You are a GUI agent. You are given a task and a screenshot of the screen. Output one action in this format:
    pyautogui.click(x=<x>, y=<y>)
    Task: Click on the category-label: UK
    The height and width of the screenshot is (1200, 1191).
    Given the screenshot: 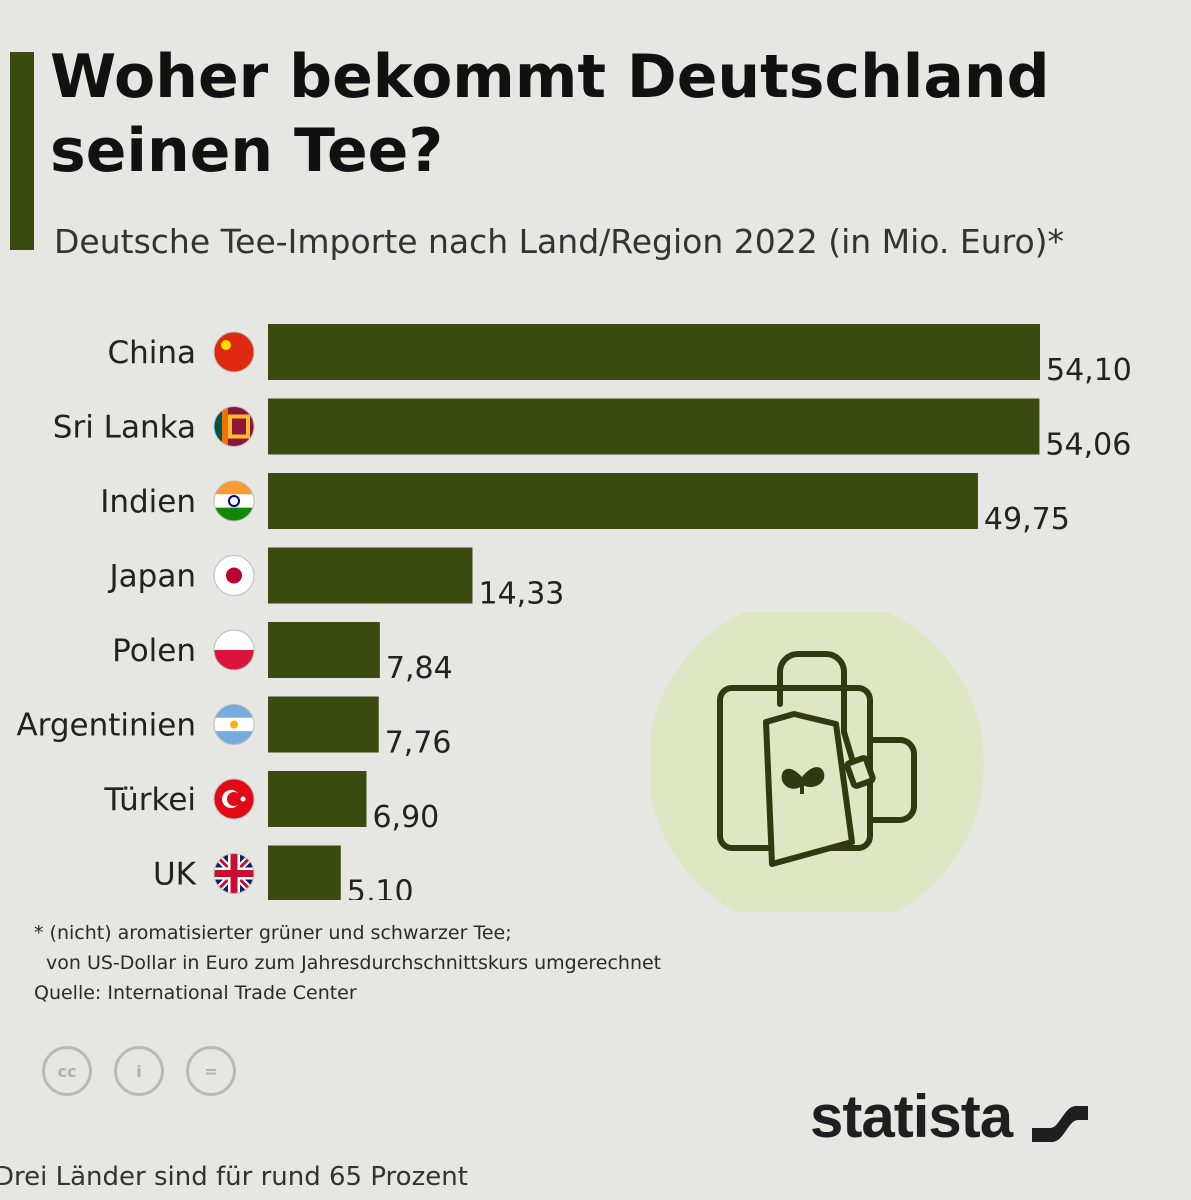 What is the action you would take?
    pyautogui.click(x=175, y=875)
    